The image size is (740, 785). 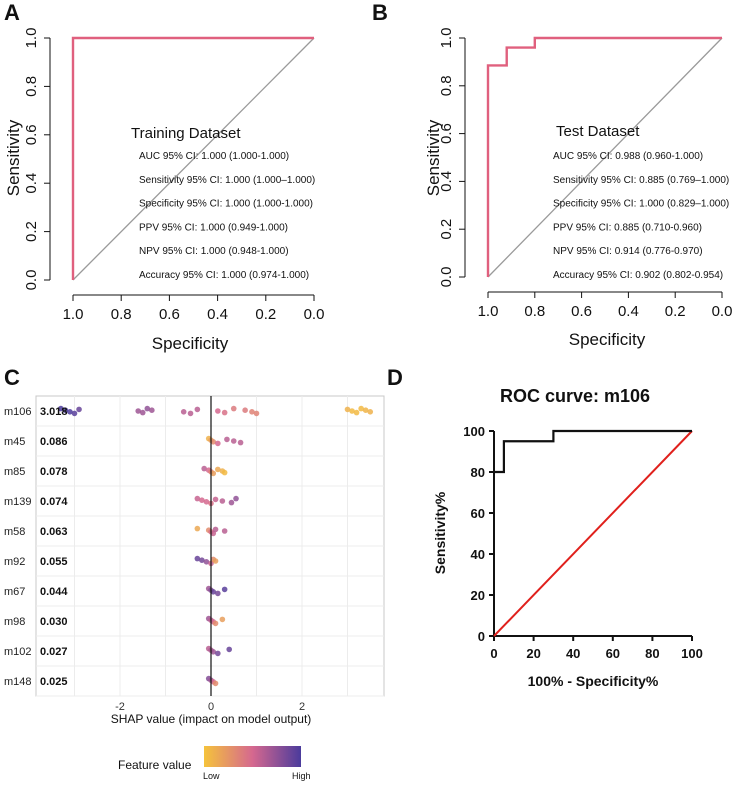 What do you see at coordinates (54, 442) in the screenshot?
I see `feature-importance-value: 0.086` at bounding box center [54, 442].